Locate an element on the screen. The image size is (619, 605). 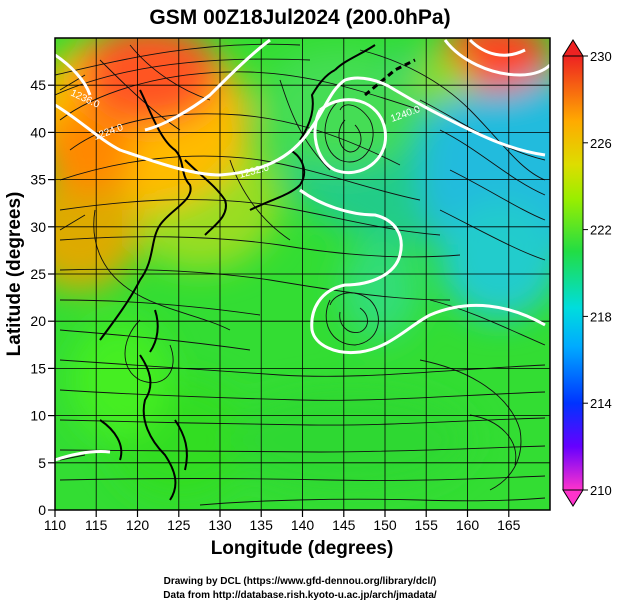
x-tick-label: 115 is located at coordinates (96, 525).